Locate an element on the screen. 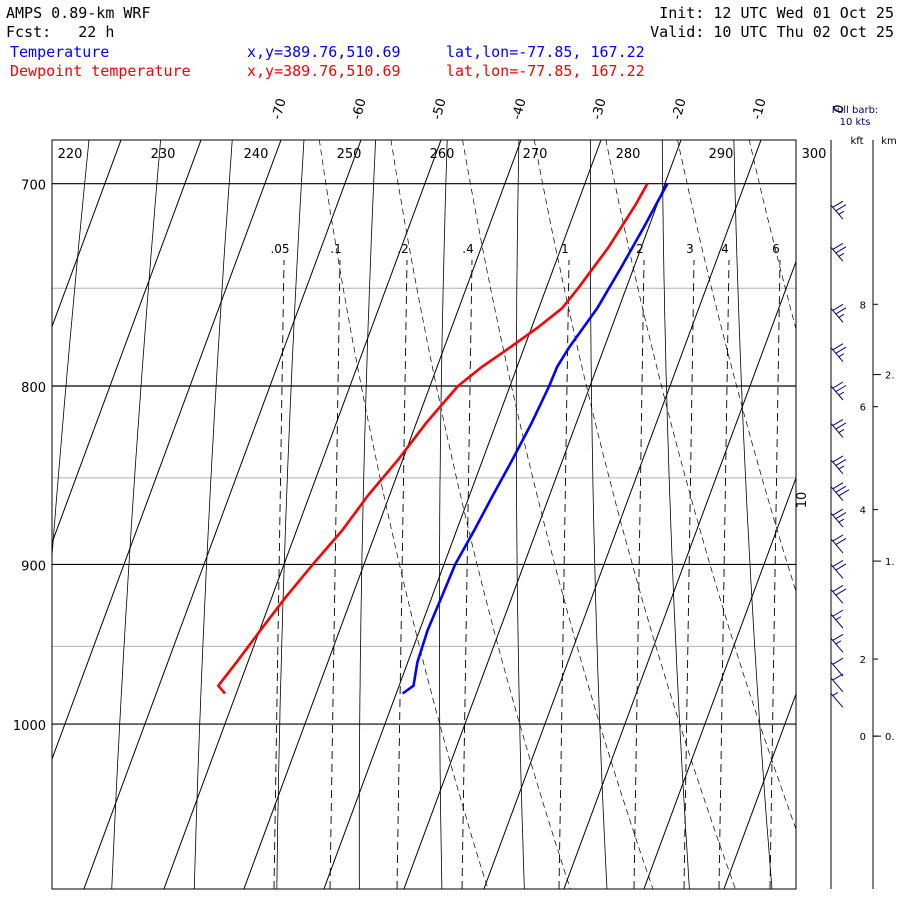  temperature-tick-label: -10 is located at coordinates (760, 109).